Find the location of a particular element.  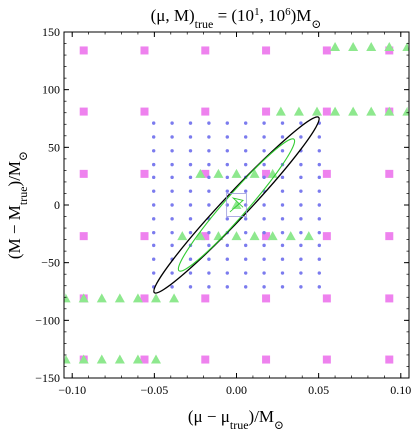

x-tick-label: 0.10 is located at coordinates (400, 390).